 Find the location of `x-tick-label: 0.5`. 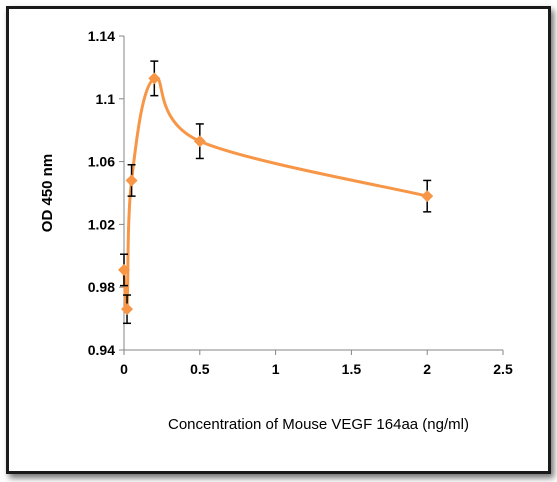

x-tick-label: 0.5 is located at coordinates (200, 369).